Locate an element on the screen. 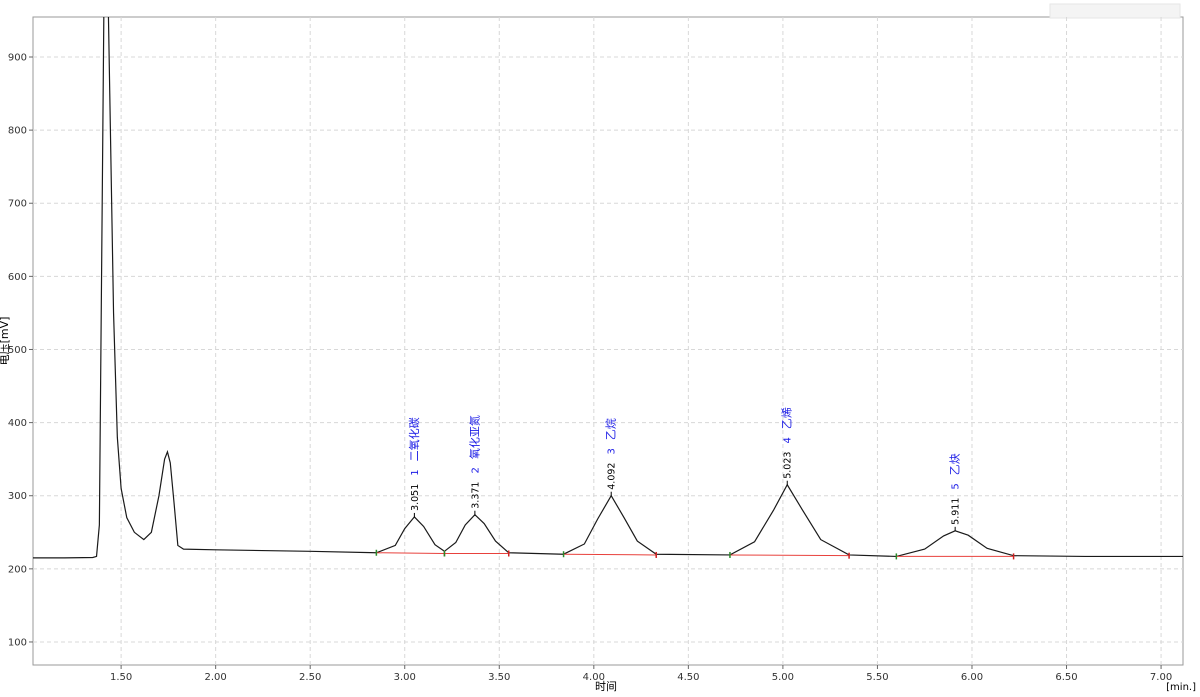  peak-time: 4.092 is located at coordinates (612, 476).